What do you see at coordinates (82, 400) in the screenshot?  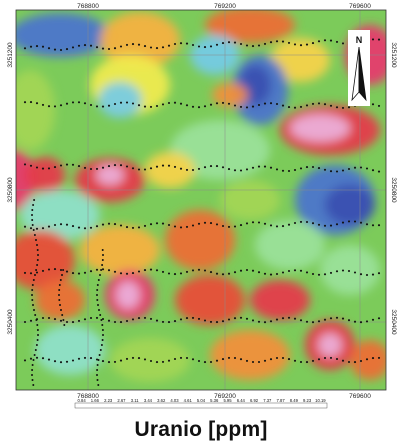 I see `legend-label: 0.84` at bounding box center [82, 400].